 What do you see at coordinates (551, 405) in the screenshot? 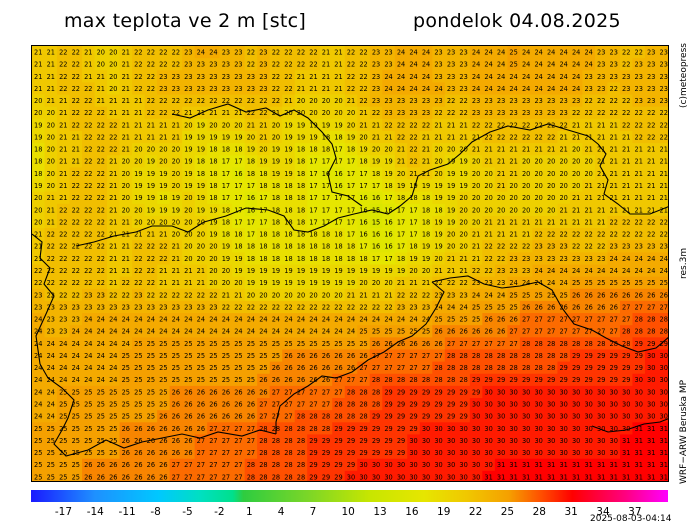
I see `temperature-value: 30` at bounding box center [551, 405].